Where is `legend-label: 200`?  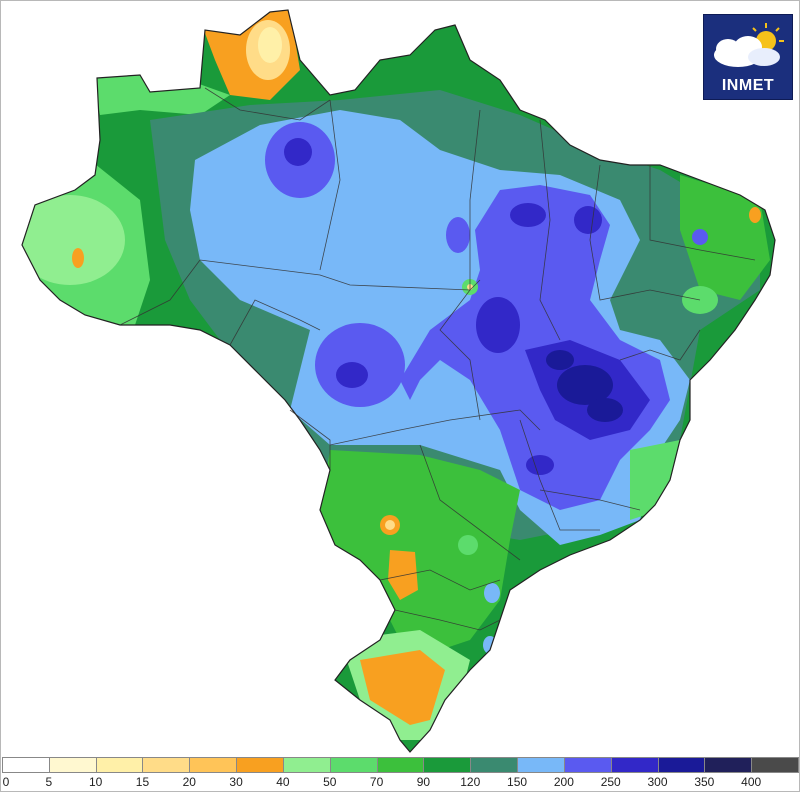
legend-label: 200 is located at coordinates (563, 782).